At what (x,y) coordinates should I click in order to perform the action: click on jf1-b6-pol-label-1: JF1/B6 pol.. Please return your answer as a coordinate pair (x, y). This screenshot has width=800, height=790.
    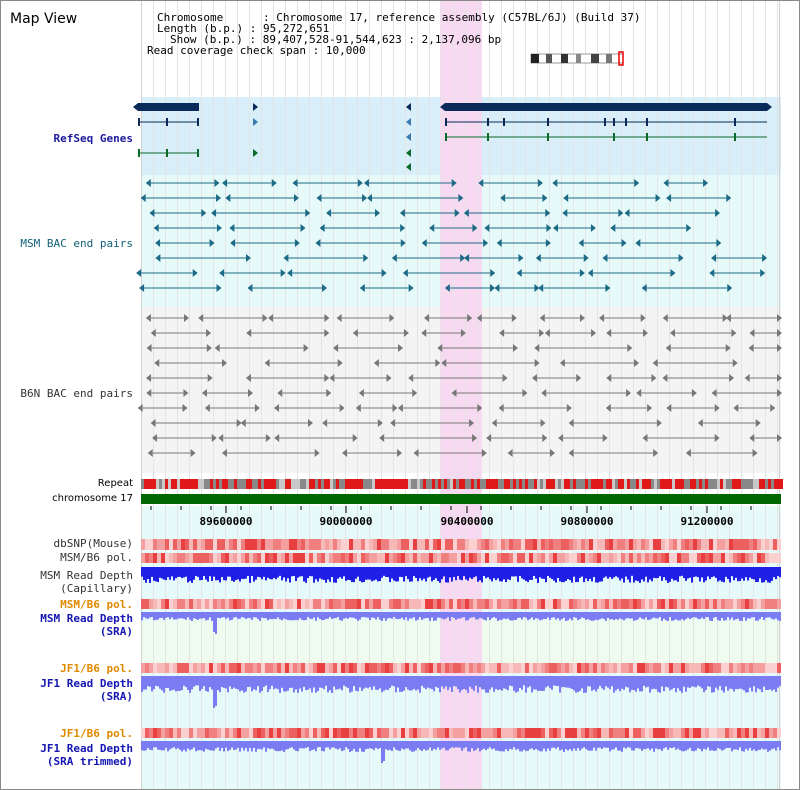
    Looking at the image, I should click on (96, 668).